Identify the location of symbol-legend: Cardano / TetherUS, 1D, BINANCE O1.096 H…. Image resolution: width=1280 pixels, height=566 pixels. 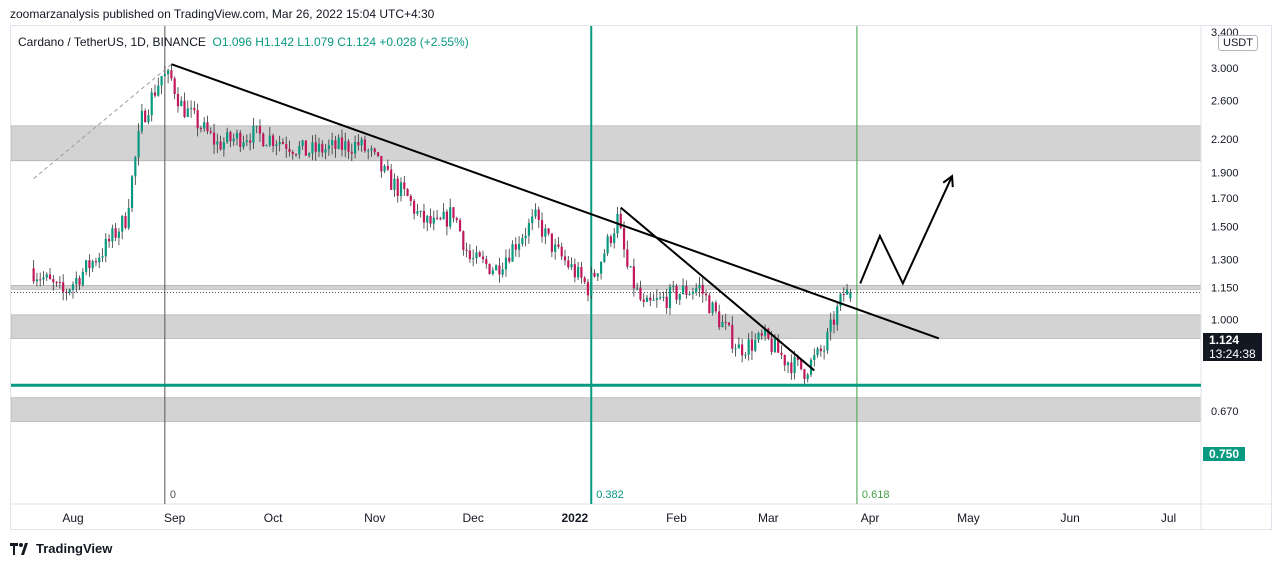
(243, 42).